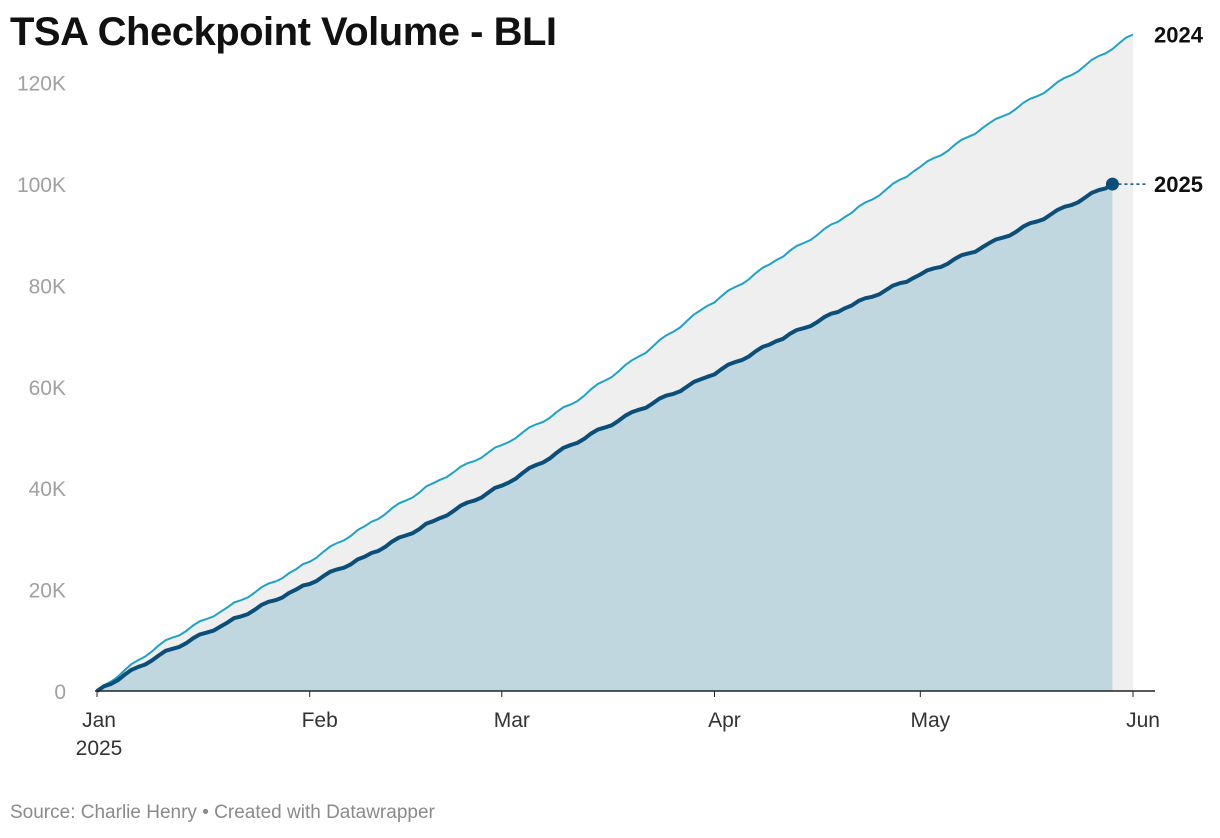 This screenshot has width=1220, height=838. I want to click on y-tick-label: 40K, so click(47, 489).